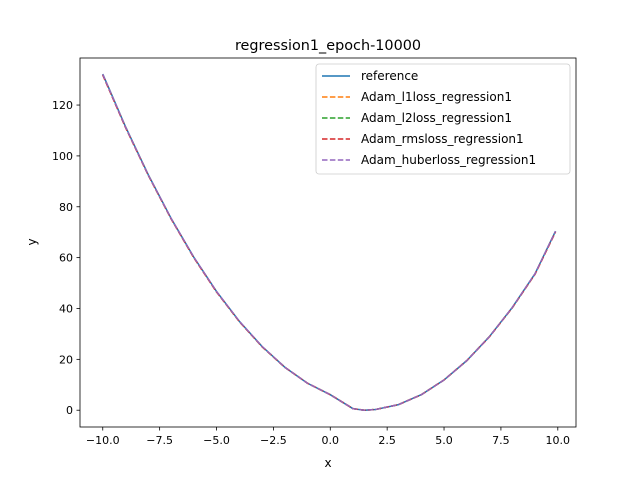  I want to click on legend-label-3: Adam_rmsloss_regression1, so click(442, 139).